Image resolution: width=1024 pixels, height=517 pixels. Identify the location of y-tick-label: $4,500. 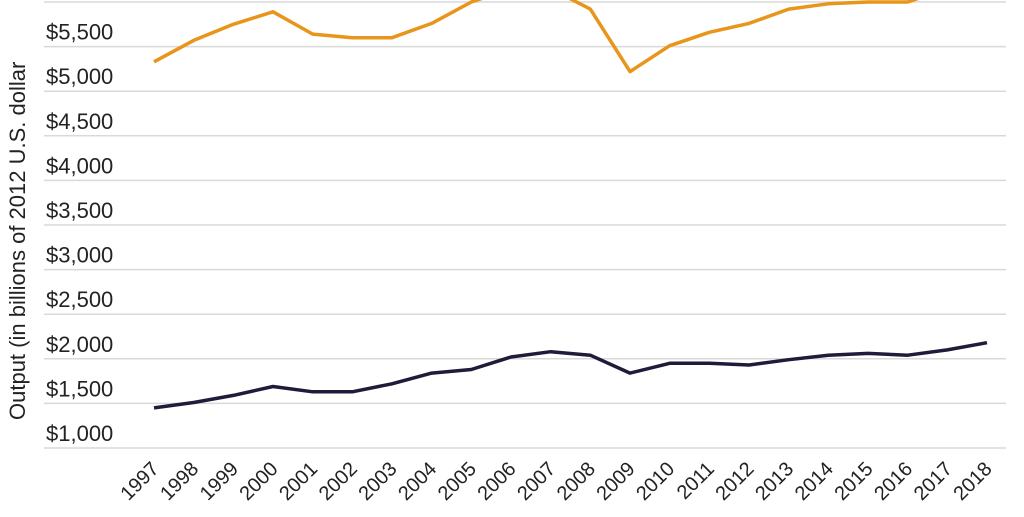
(79, 121).